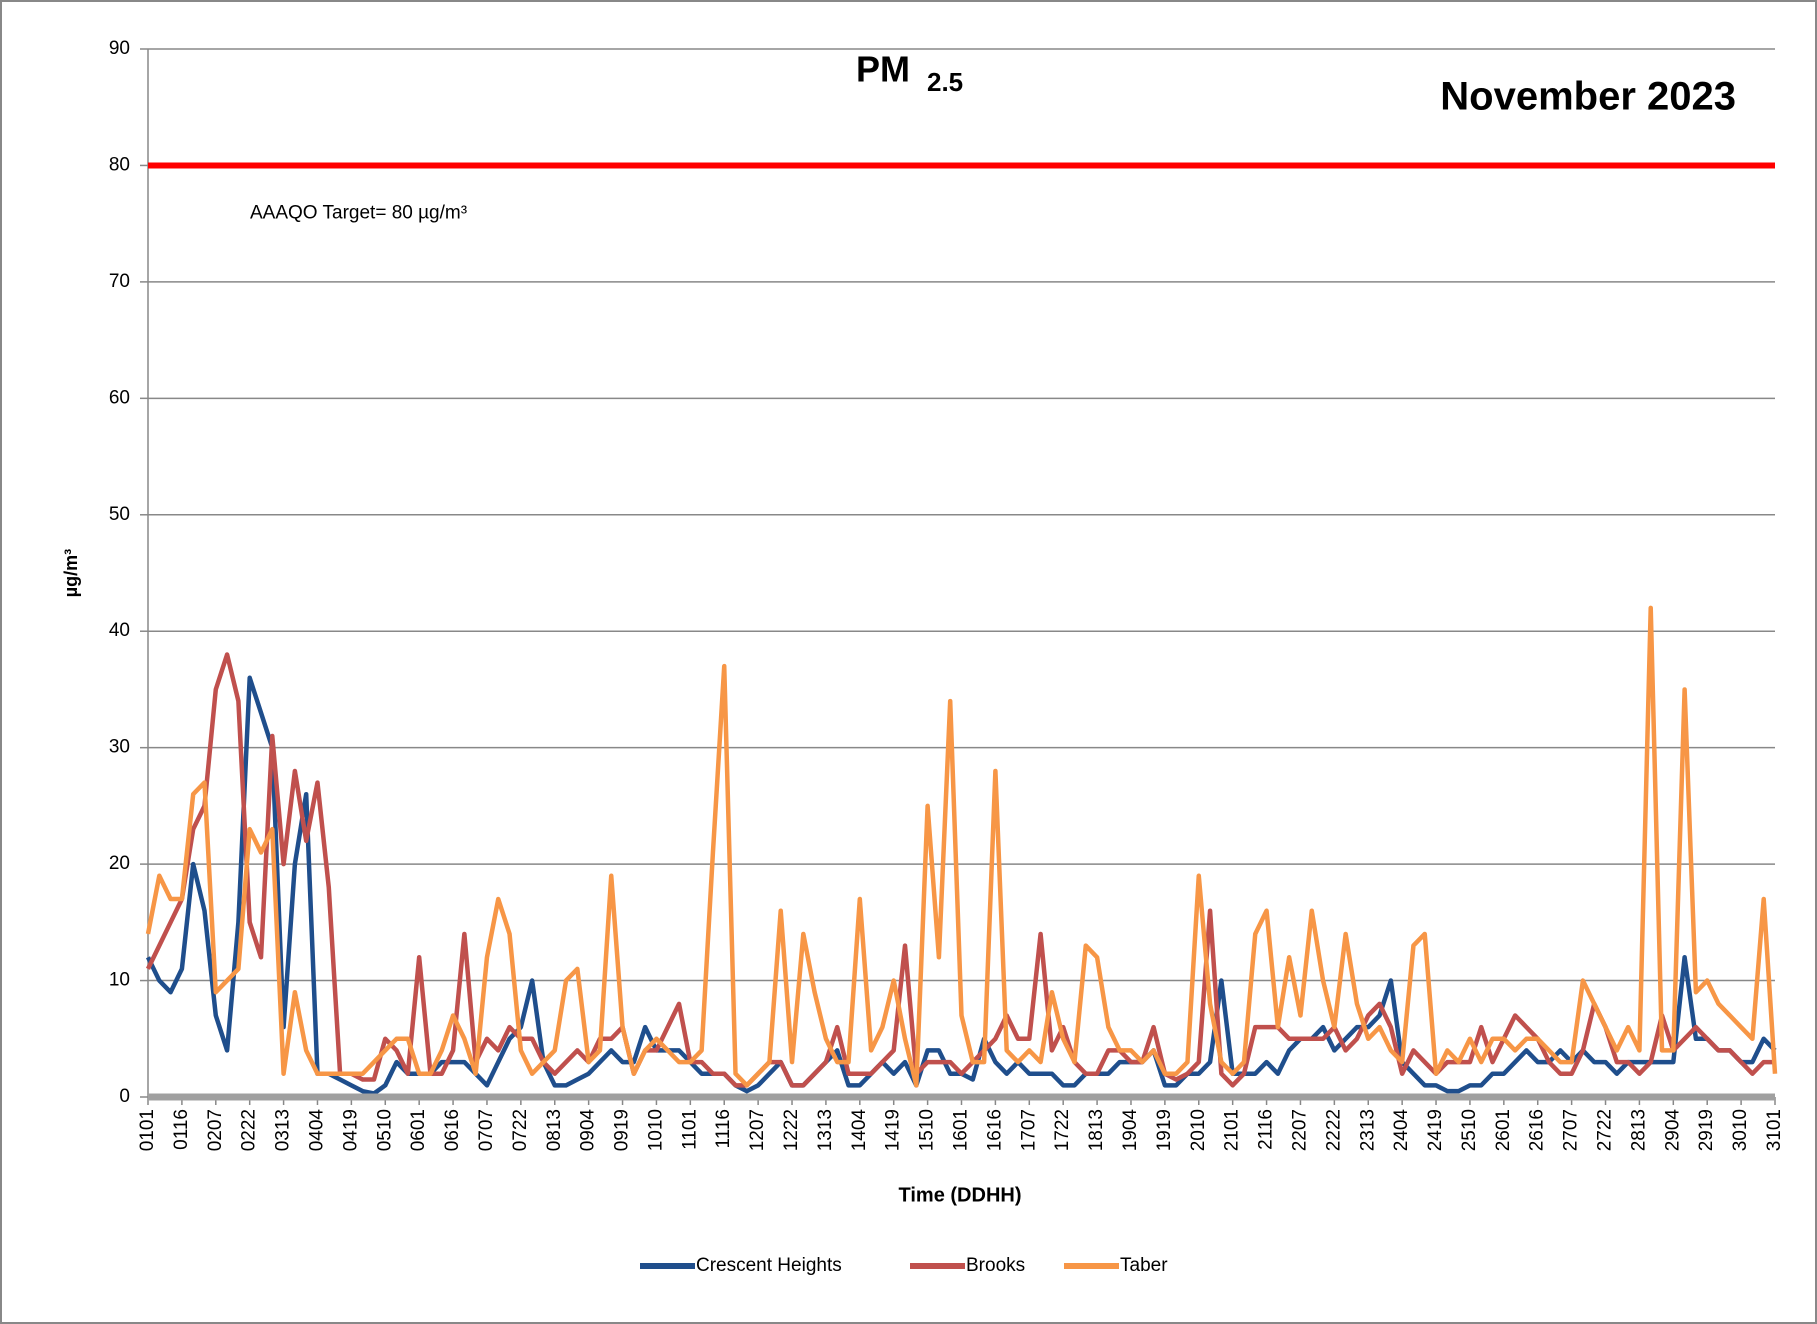 The height and width of the screenshot is (1324, 1817). What do you see at coordinates (554, 1130) in the screenshot?
I see `x-tick-label: 0813` at bounding box center [554, 1130].